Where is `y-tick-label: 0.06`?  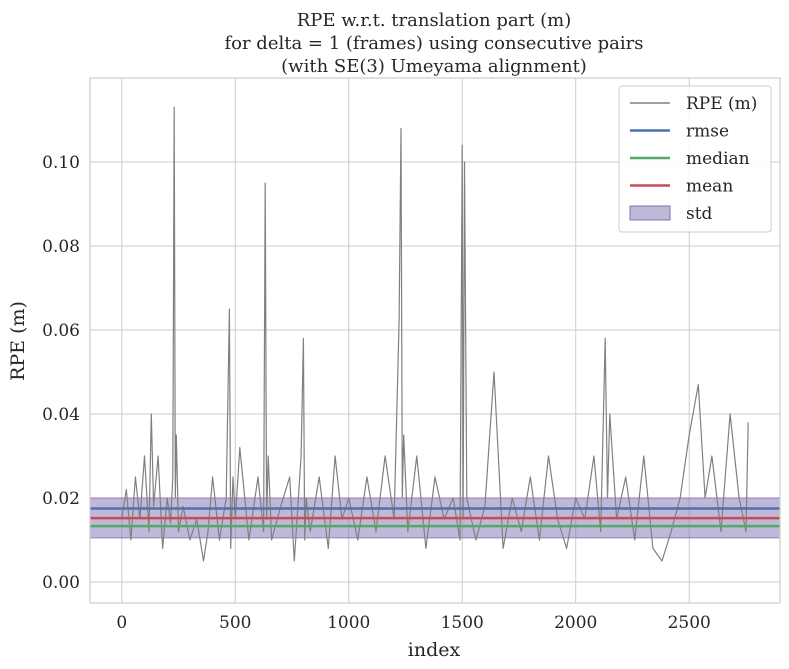
y-tick-label: 0.06 is located at coordinates (61, 331).